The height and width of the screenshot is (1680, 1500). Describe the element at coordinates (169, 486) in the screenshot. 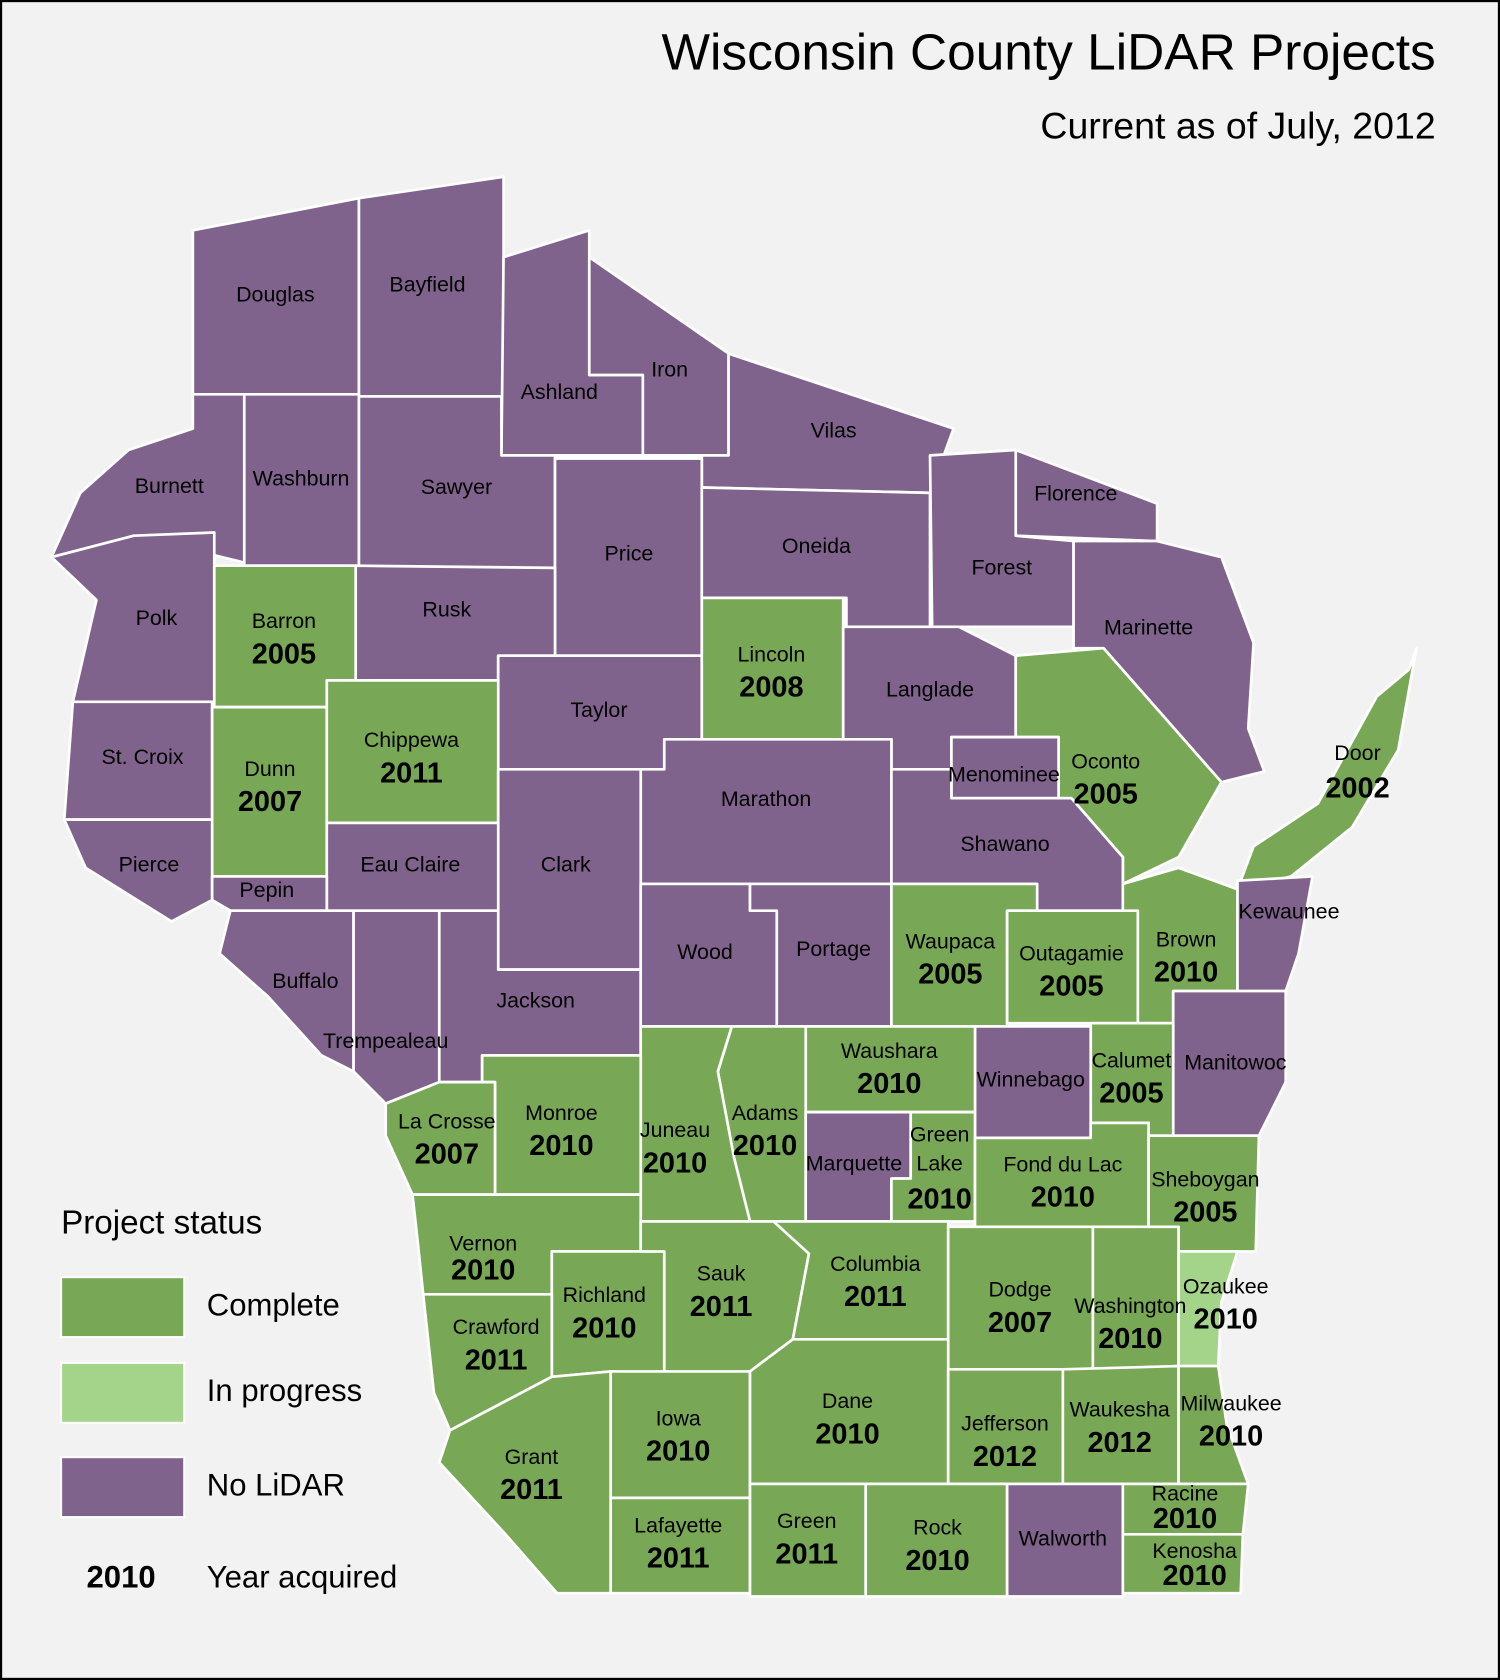

I see `county-name: Burnett` at that location.